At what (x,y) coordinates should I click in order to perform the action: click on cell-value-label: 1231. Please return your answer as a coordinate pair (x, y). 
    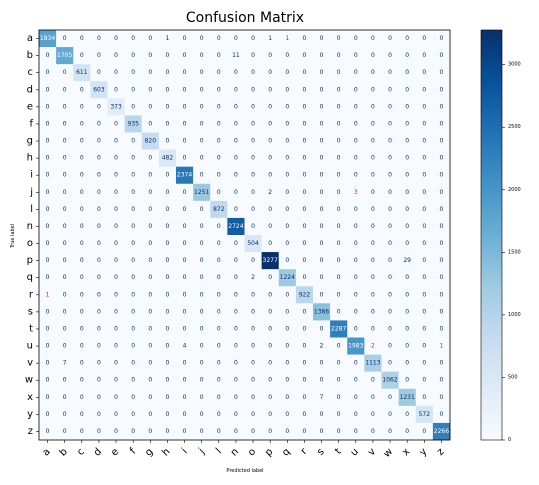
    Looking at the image, I should click on (407, 397).